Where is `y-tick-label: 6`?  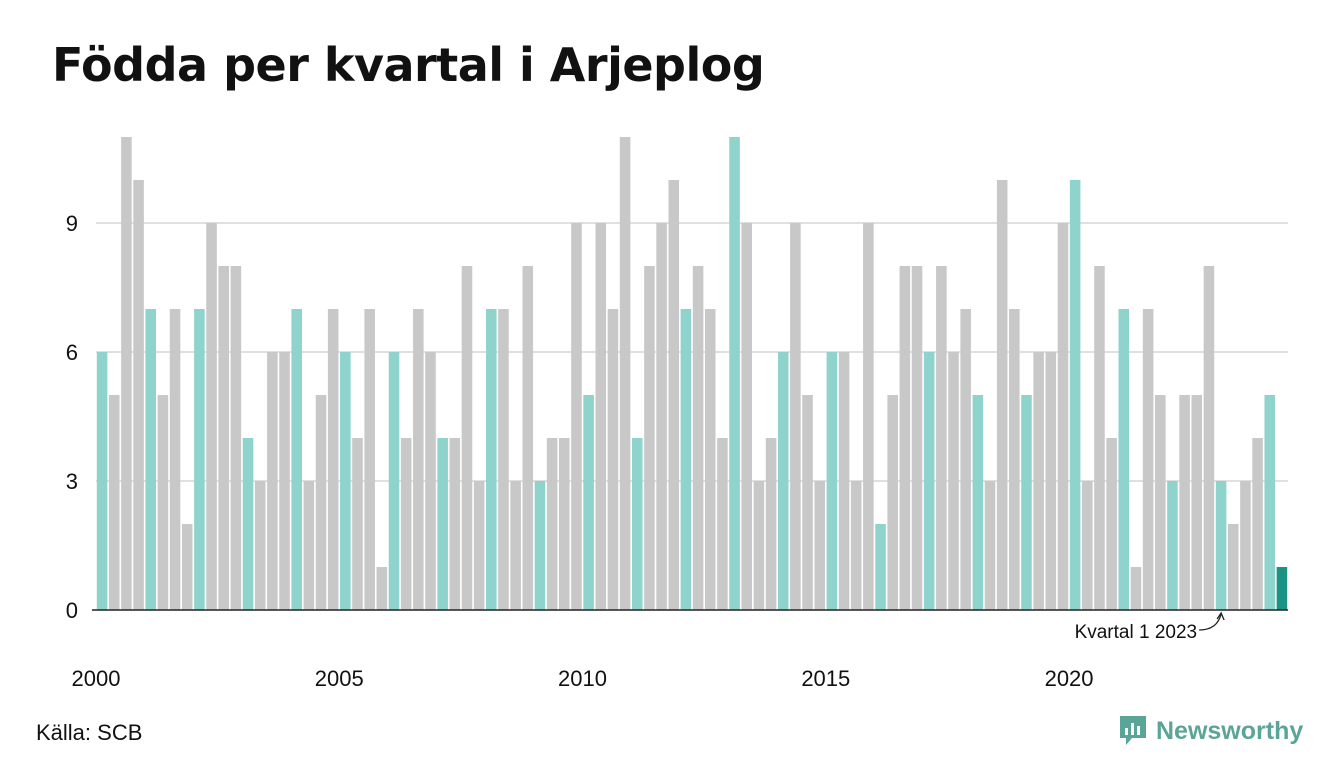
y-tick-label: 6 is located at coordinates (72, 352).